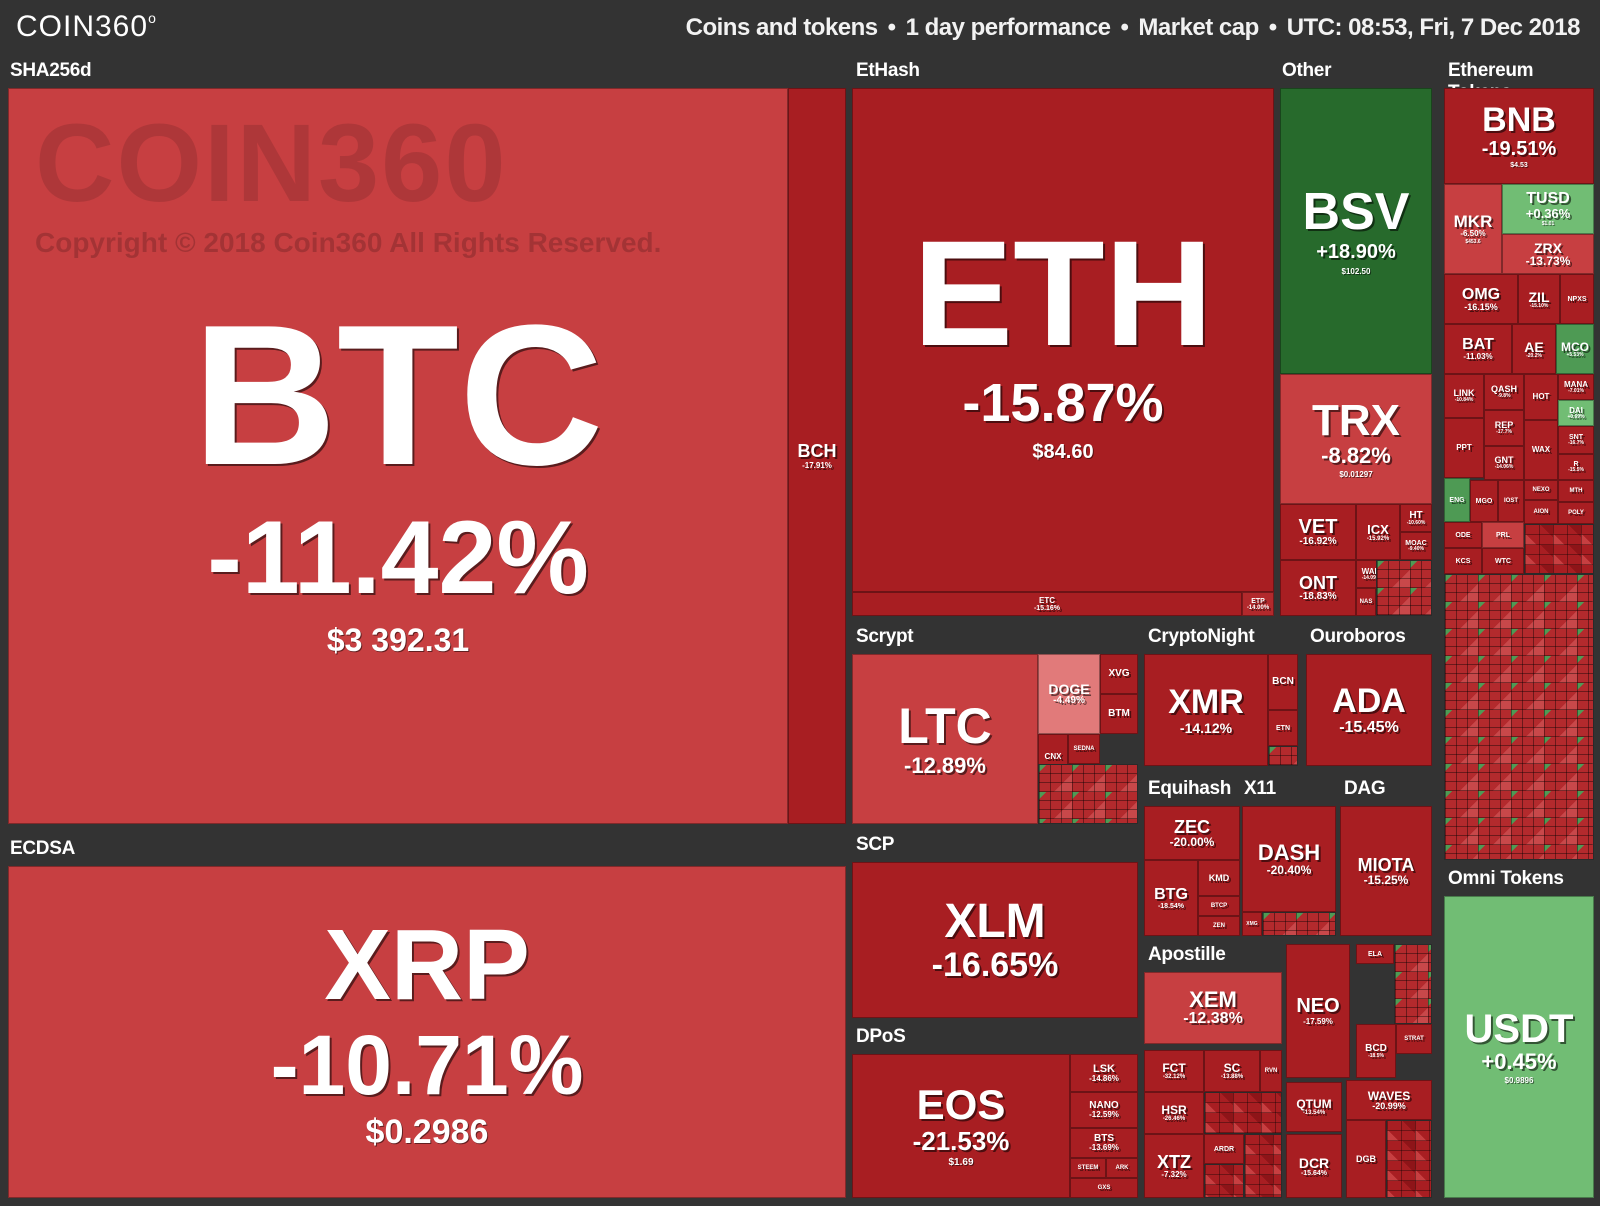 This screenshot has width=1600, height=1206. Describe the element at coordinates (1575, 349) in the screenshot. I see `coin-tile-mco: MCO +5.53%` at that location.